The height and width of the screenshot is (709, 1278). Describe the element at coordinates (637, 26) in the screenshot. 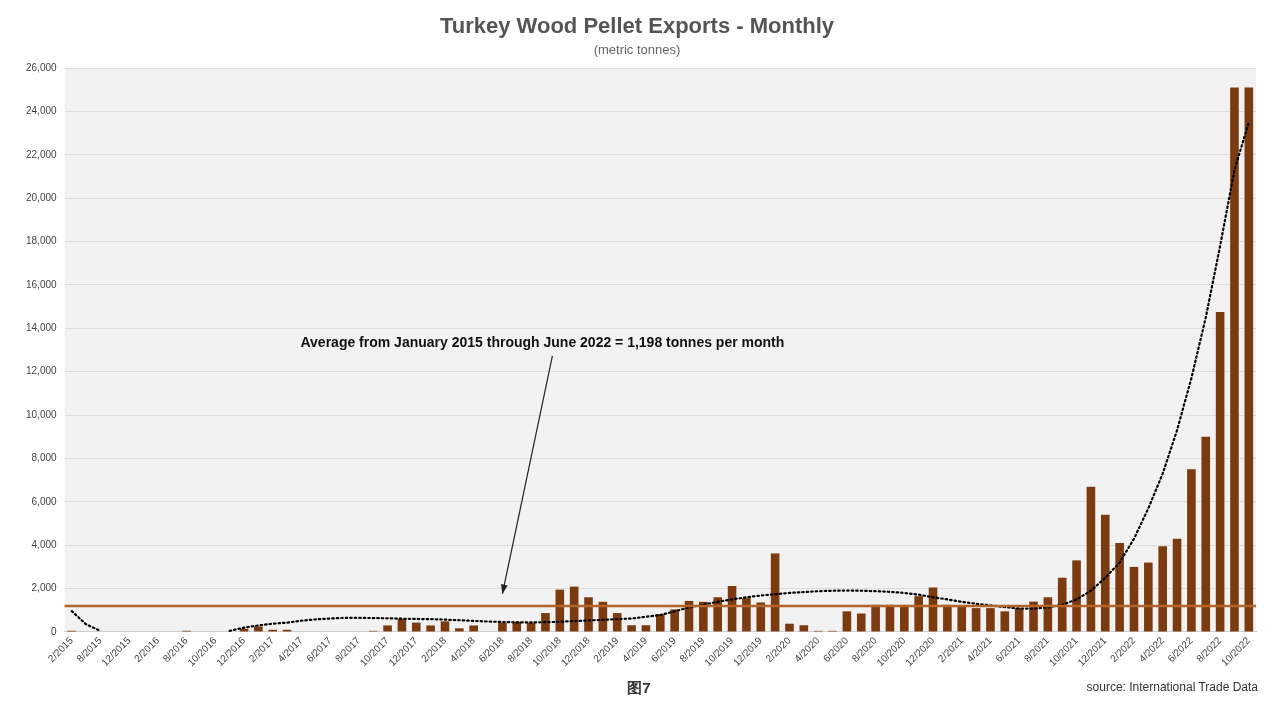

I see `chart-title: Turkey Wood Pellet Exports - Monthly` at that location.